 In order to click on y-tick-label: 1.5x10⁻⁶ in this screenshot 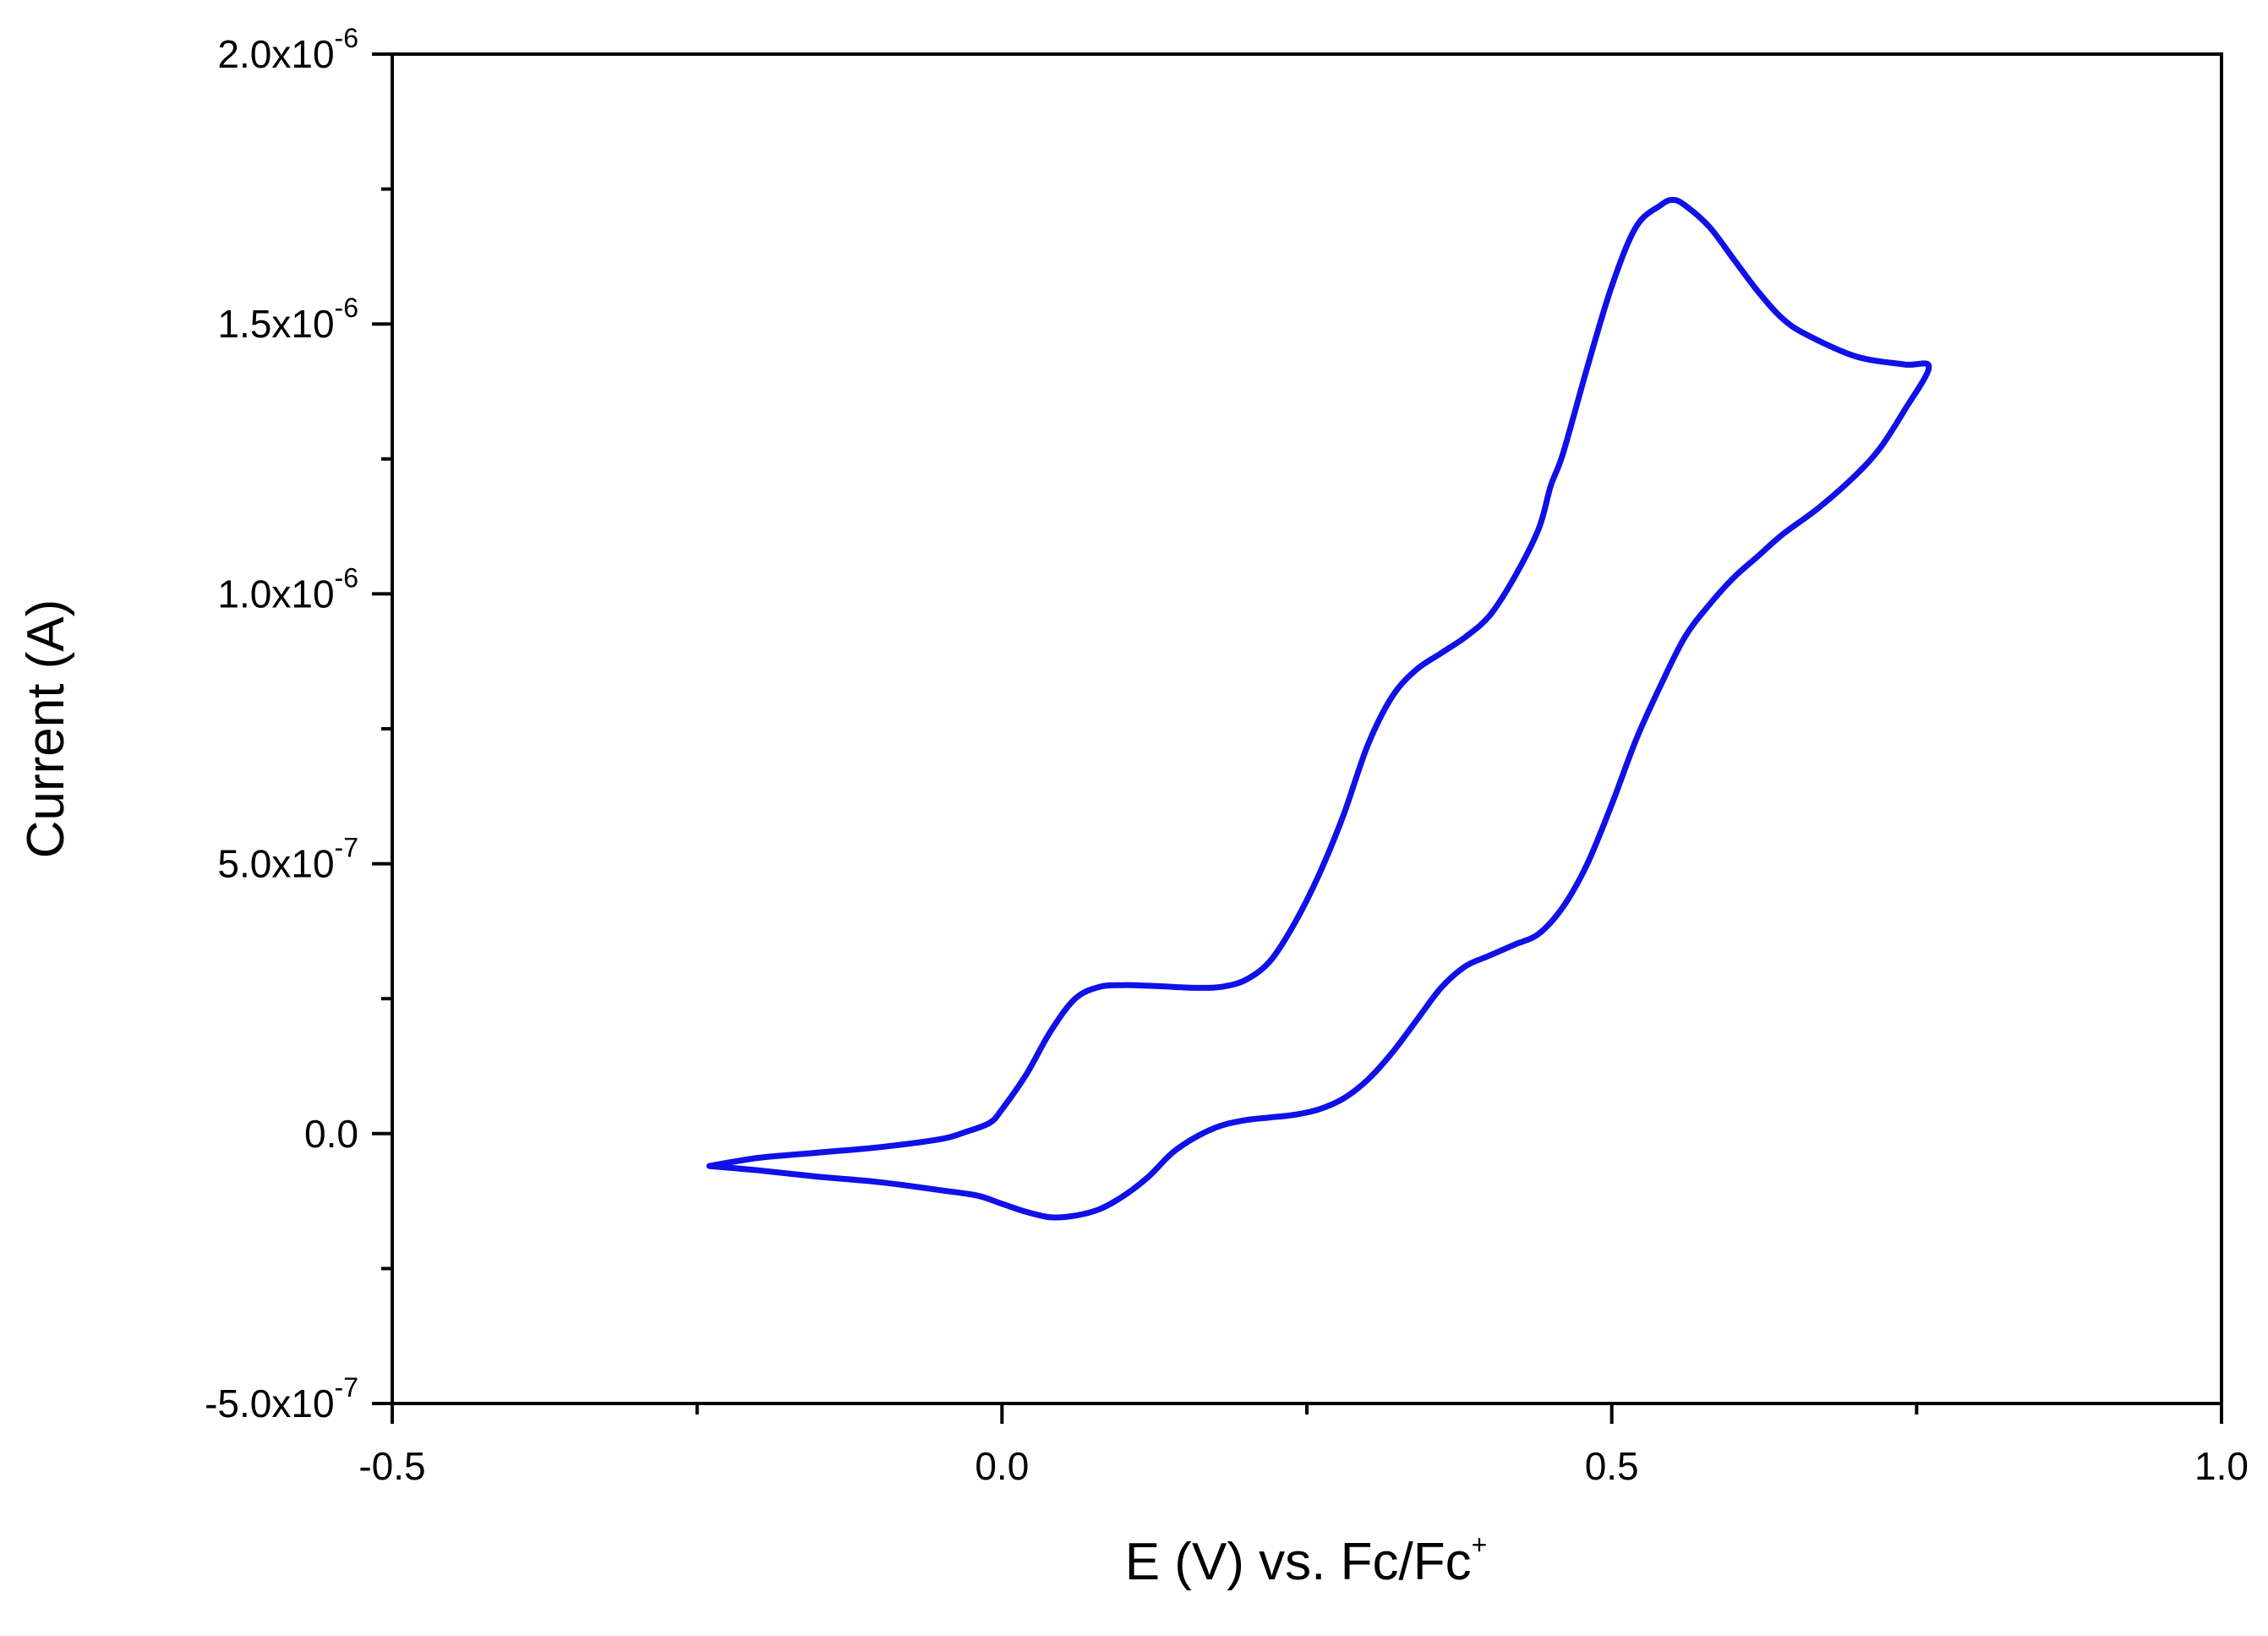, I will do `click(287, 319)`.